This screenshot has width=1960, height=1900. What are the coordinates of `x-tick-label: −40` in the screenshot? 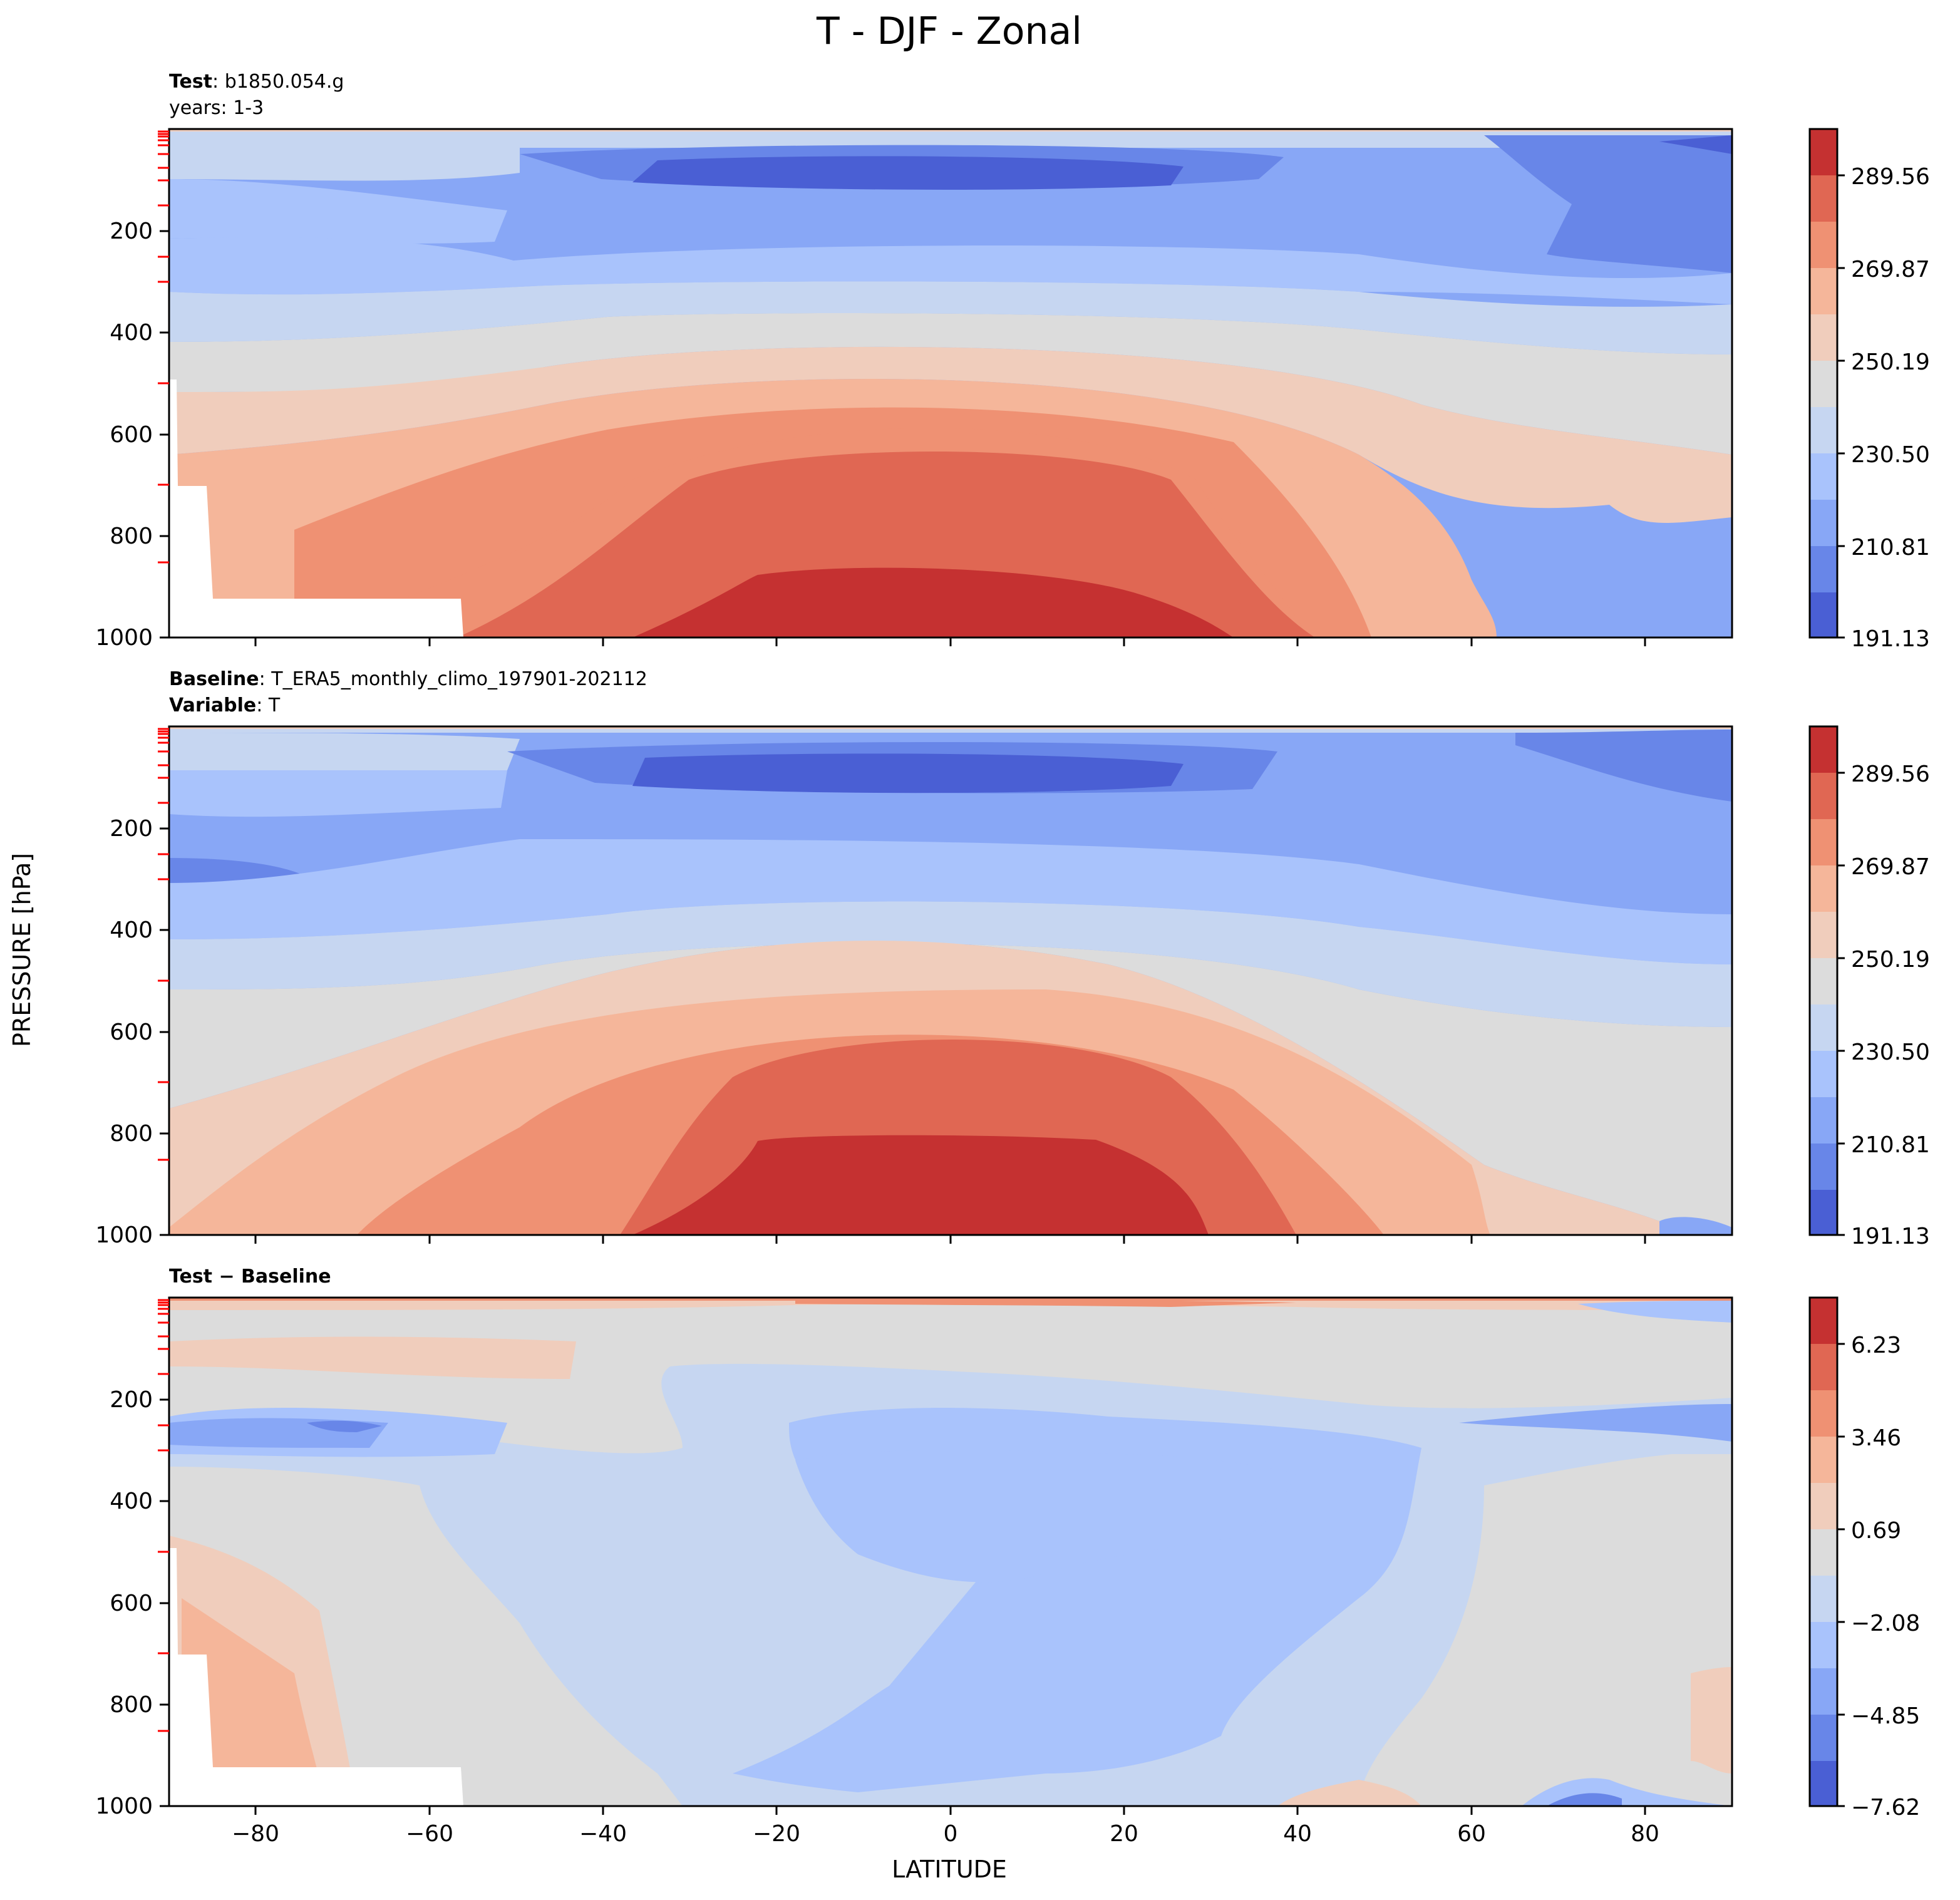 It's located at (603, 1834).